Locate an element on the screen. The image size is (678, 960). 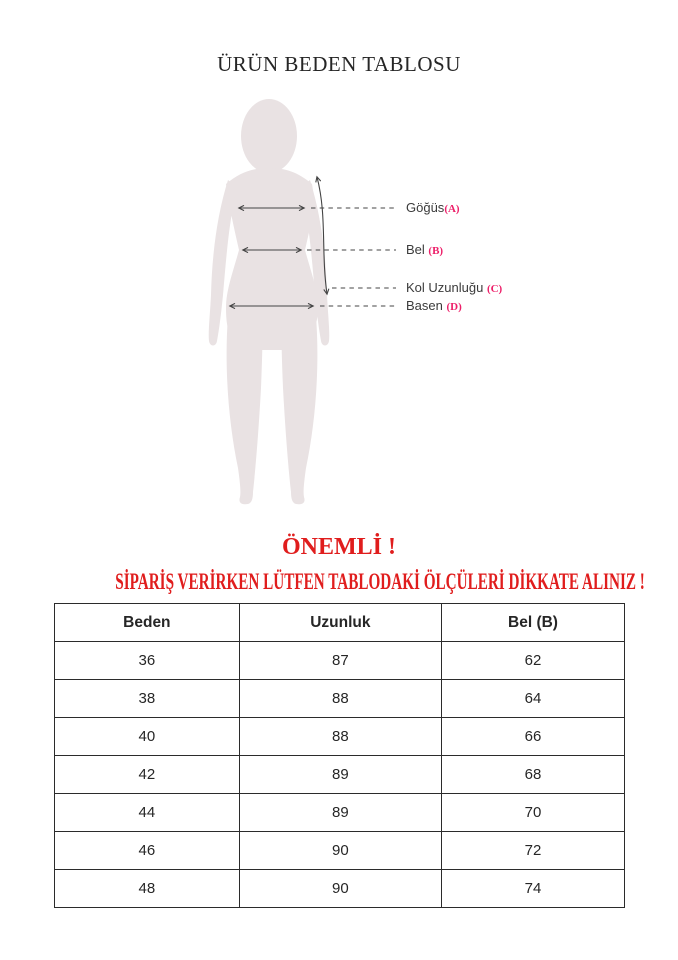
table-cell: 66 is located at coordinates (533, 736).